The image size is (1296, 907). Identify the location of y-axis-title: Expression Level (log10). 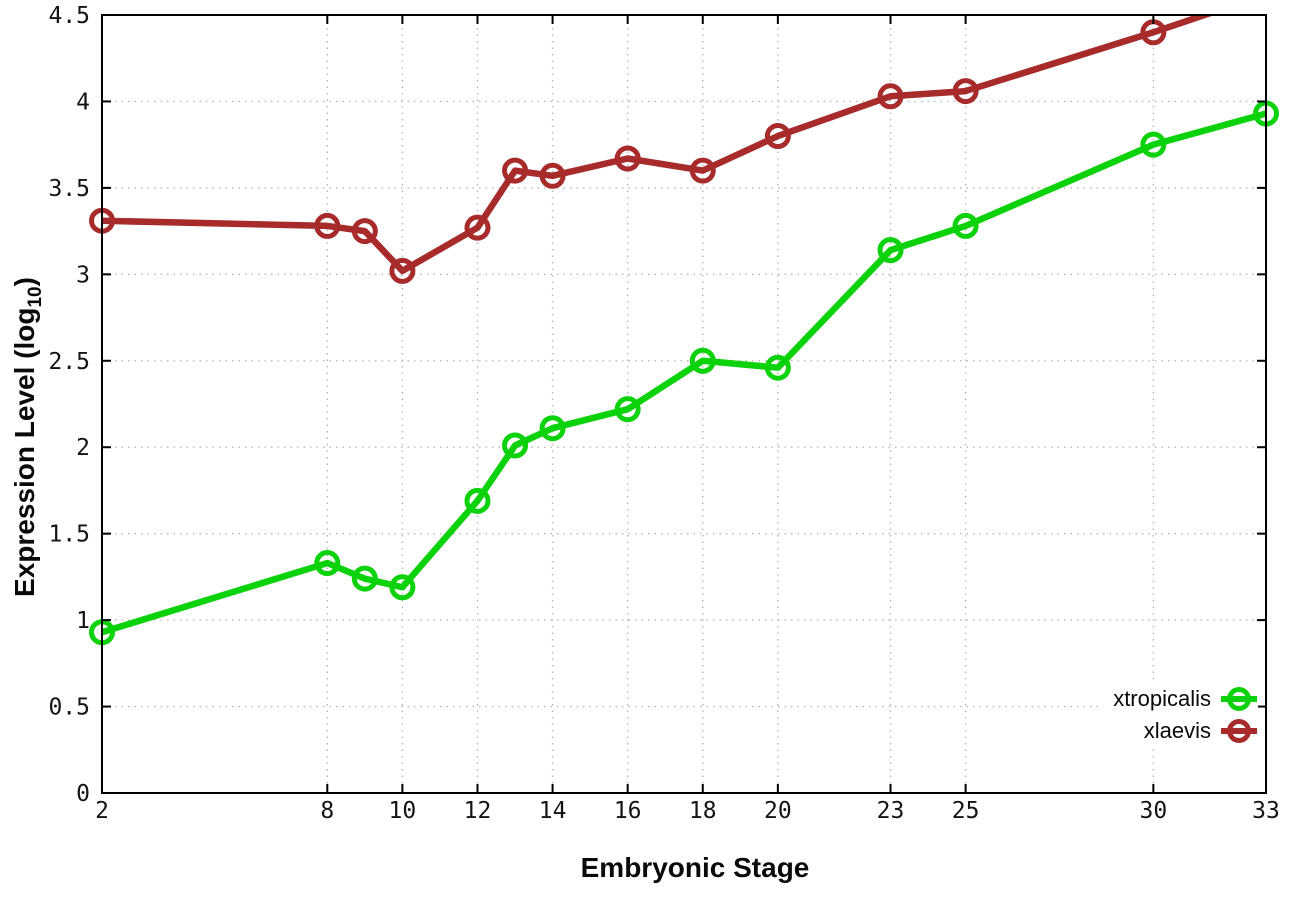
(28, 437).